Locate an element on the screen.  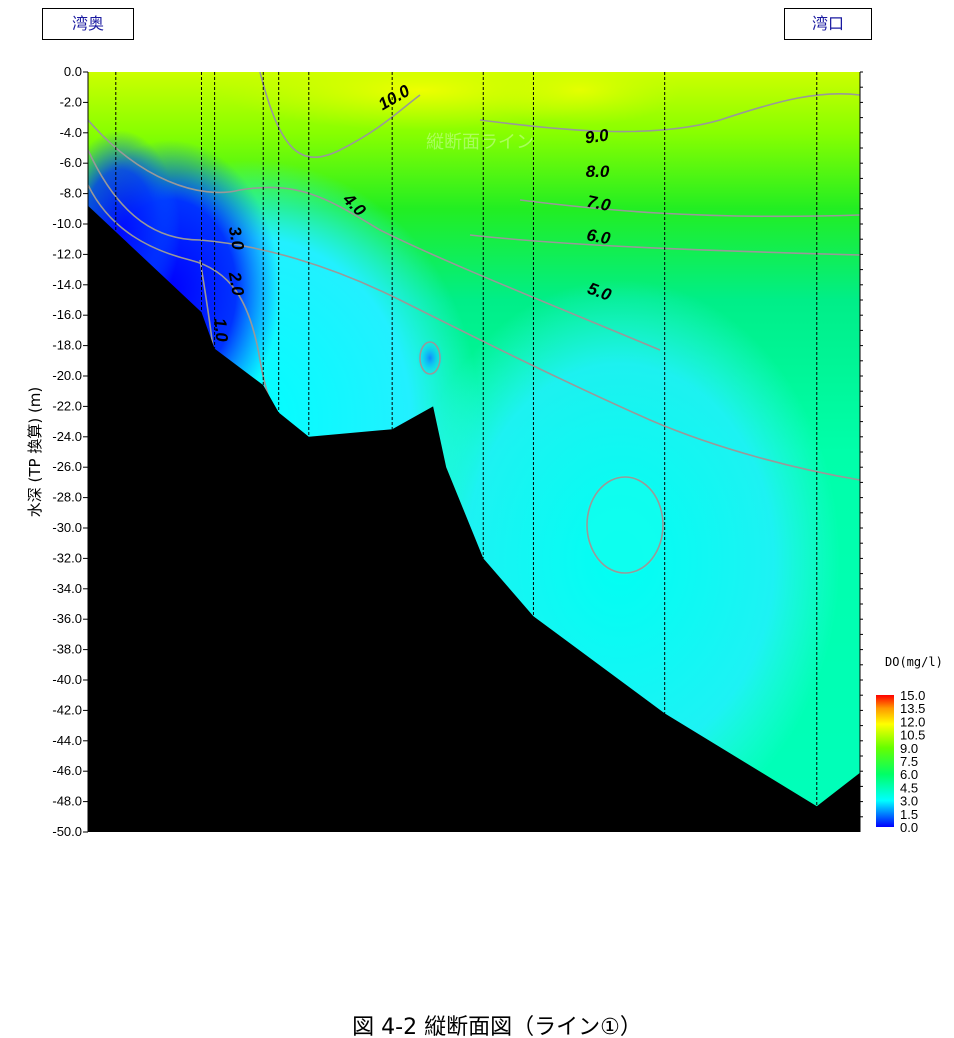
y-tick-label: -8.0 is located at coordinates (71, 193).